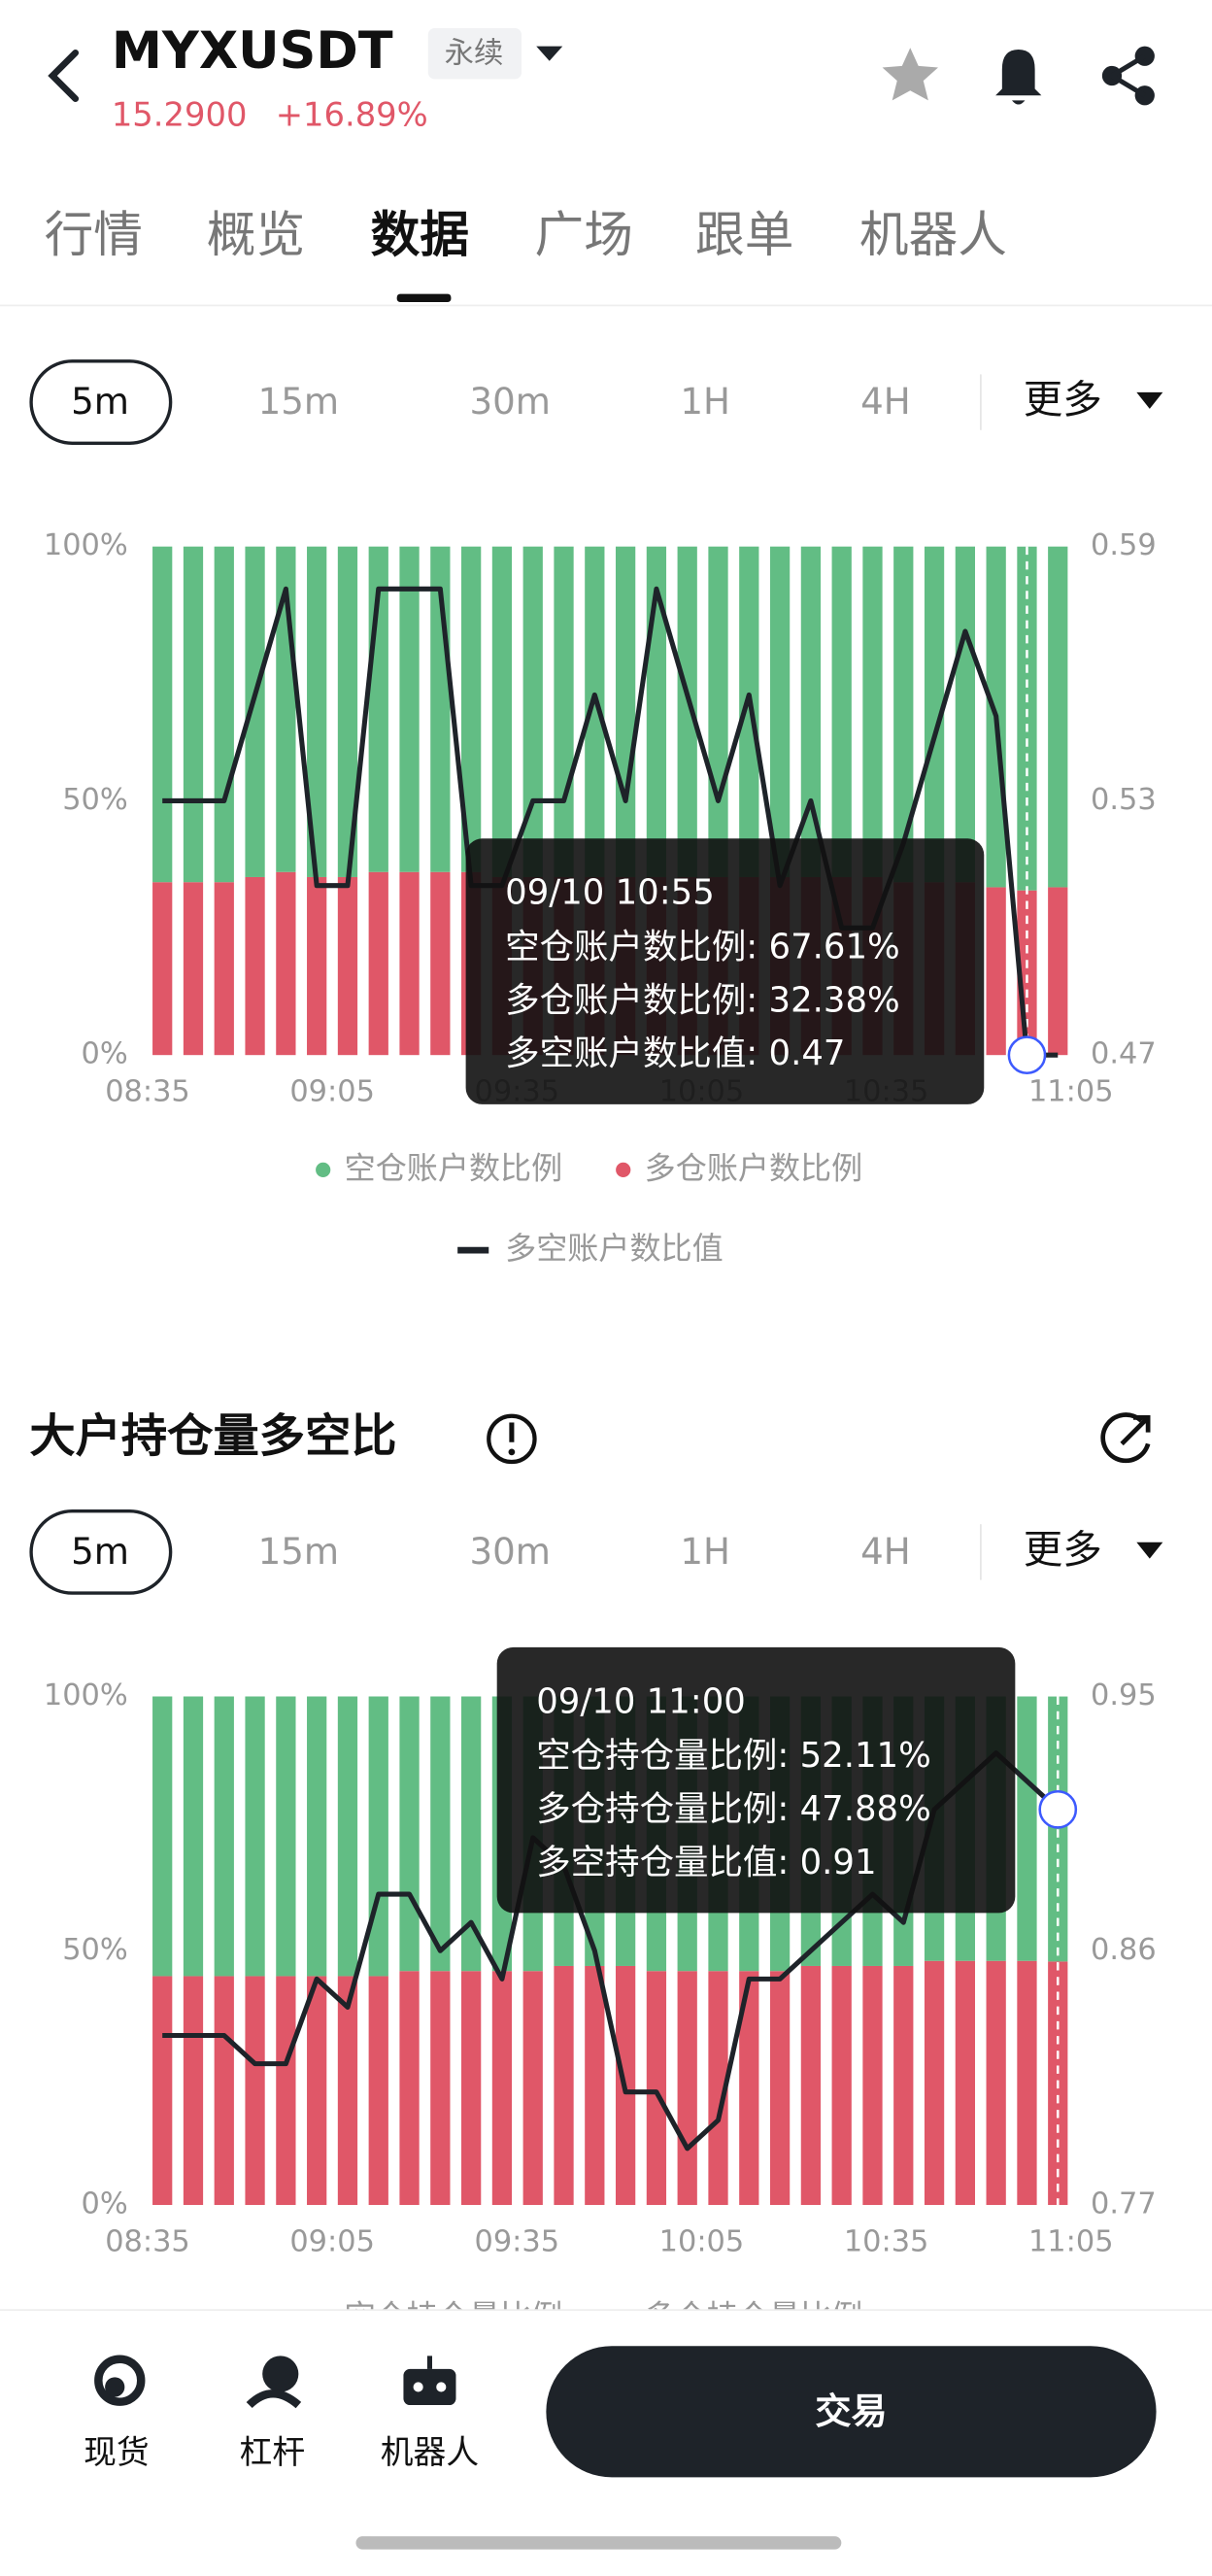 This screenshot has width=1212, height=2576. Describe the element at coordinates (1124, 1950) in the screenshot. I see `y2-tick-label: 0.86` at that location.